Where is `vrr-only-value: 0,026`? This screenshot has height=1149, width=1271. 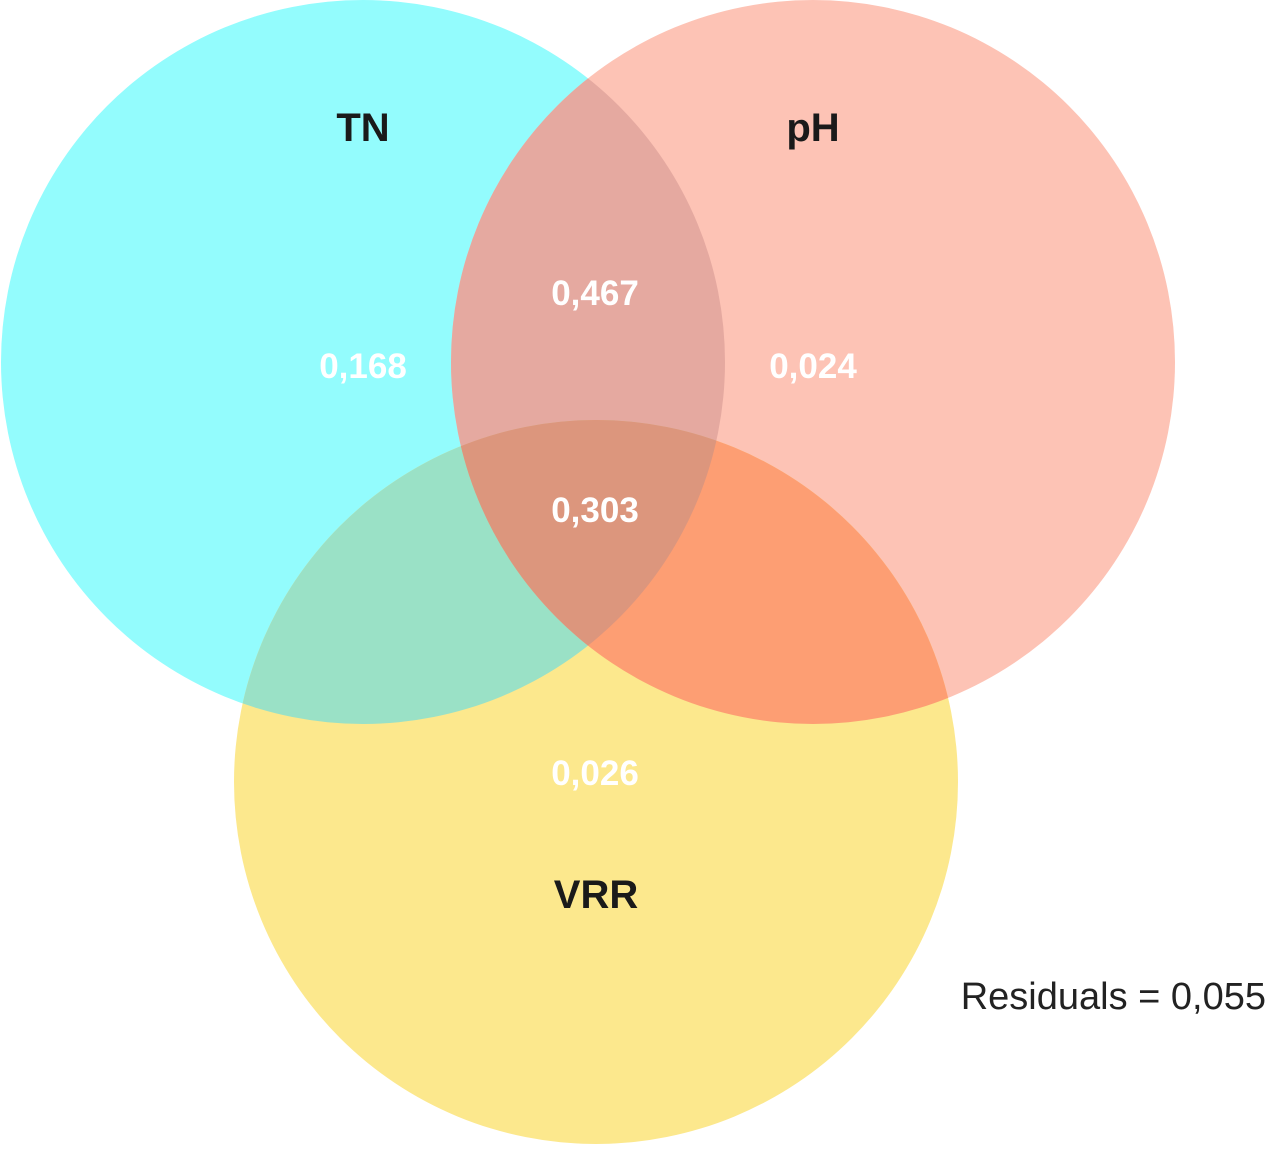
vrr-only-value: 0,026 is located at coordinates (595, 773).